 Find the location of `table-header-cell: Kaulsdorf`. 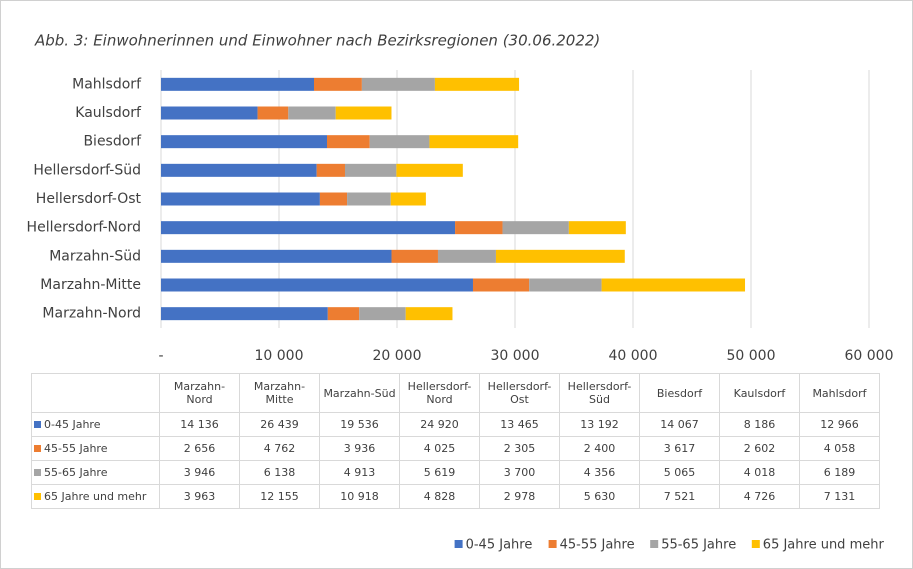

table-header-cell: Kaulsdorf is located at coordinates (759, 393).